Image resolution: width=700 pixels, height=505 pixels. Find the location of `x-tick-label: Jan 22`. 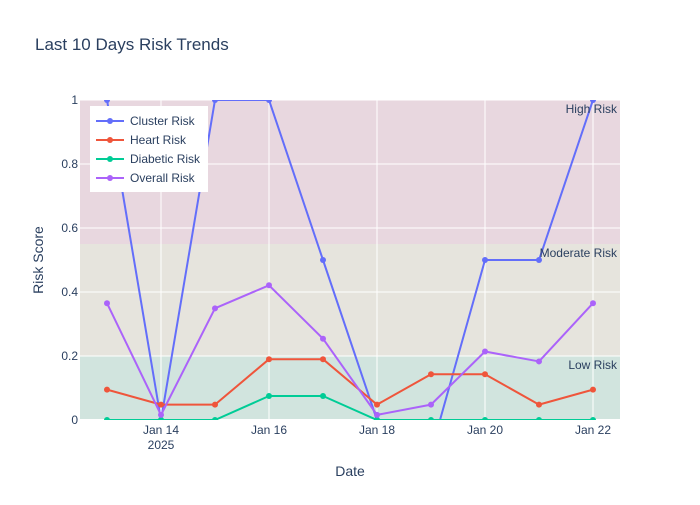

x-tick-label: Jan 22 is located at coordinates (593, 430).